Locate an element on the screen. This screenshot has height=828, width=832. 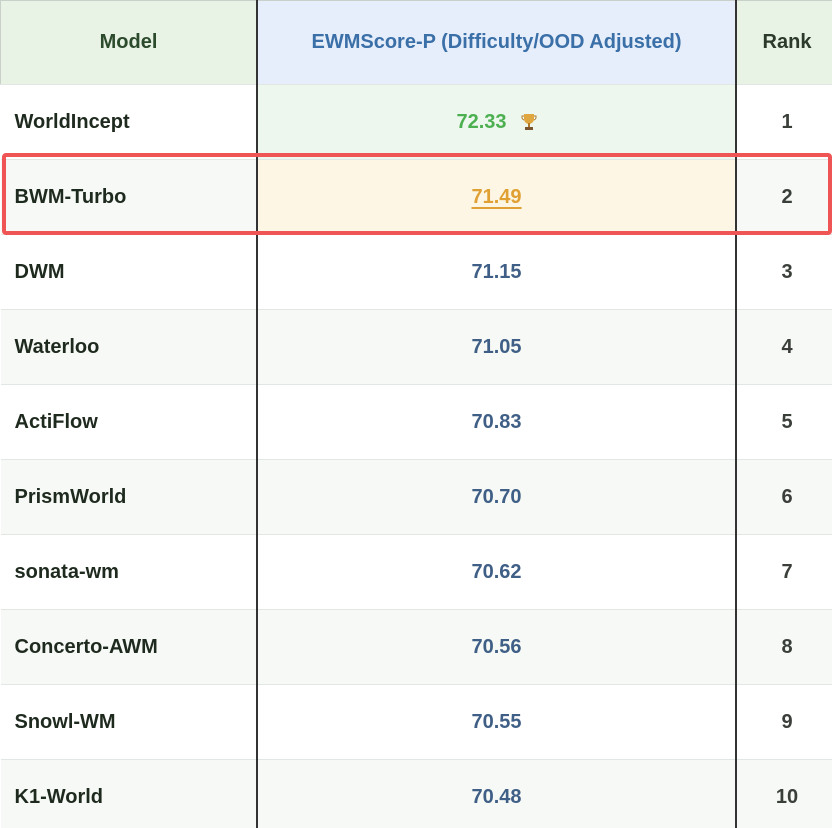
rank-cell: 2 is located at coordinates (784, 197).